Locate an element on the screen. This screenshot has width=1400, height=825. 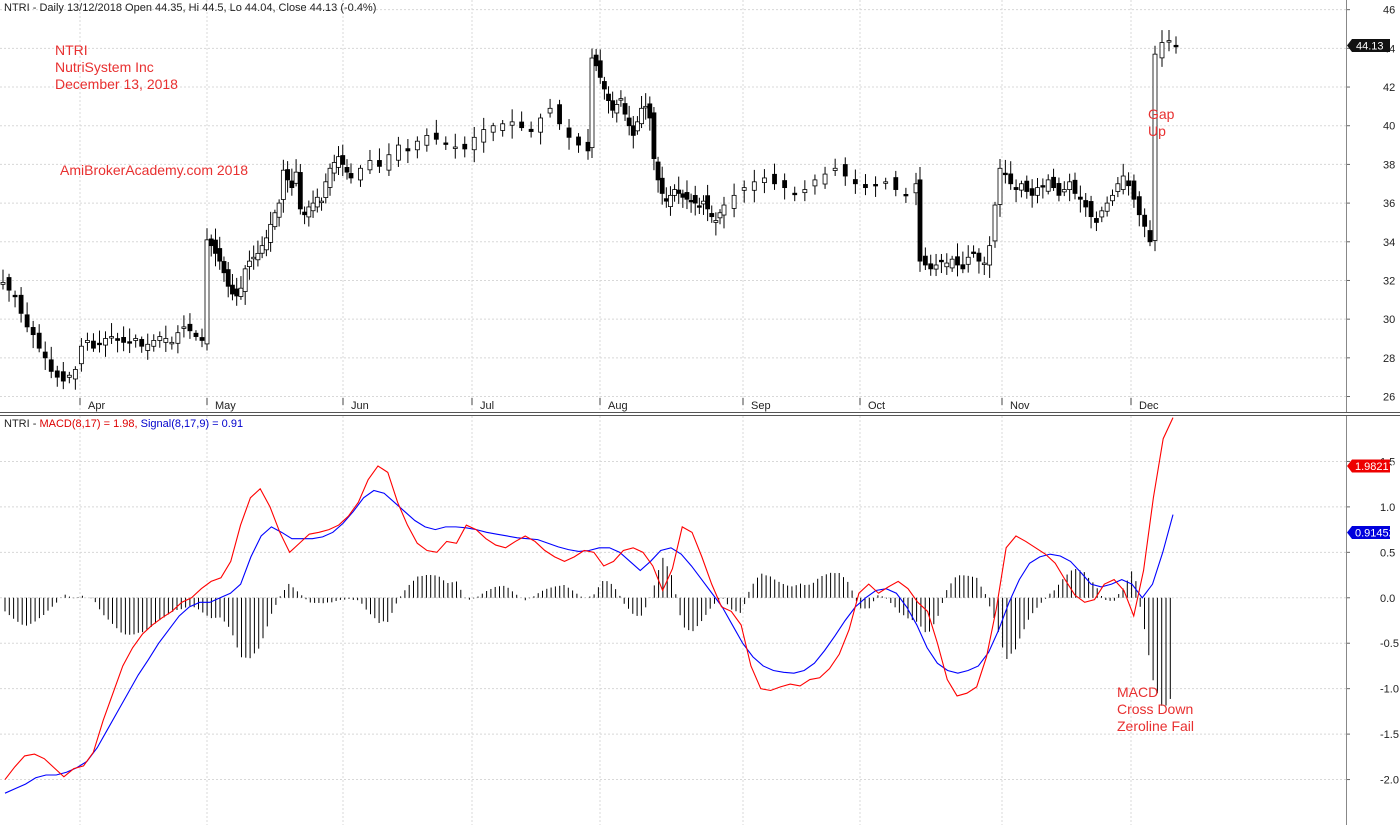
price-y-tick-label: 30 is located at coordinates (1389, 320).